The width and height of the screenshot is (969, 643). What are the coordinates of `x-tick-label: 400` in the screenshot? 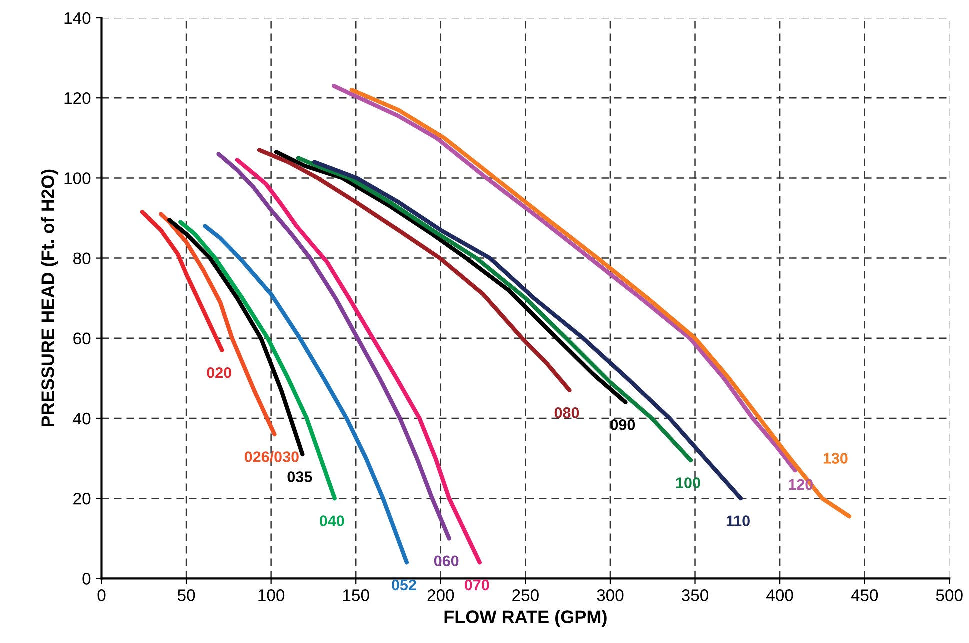 It's located at (780, 596).